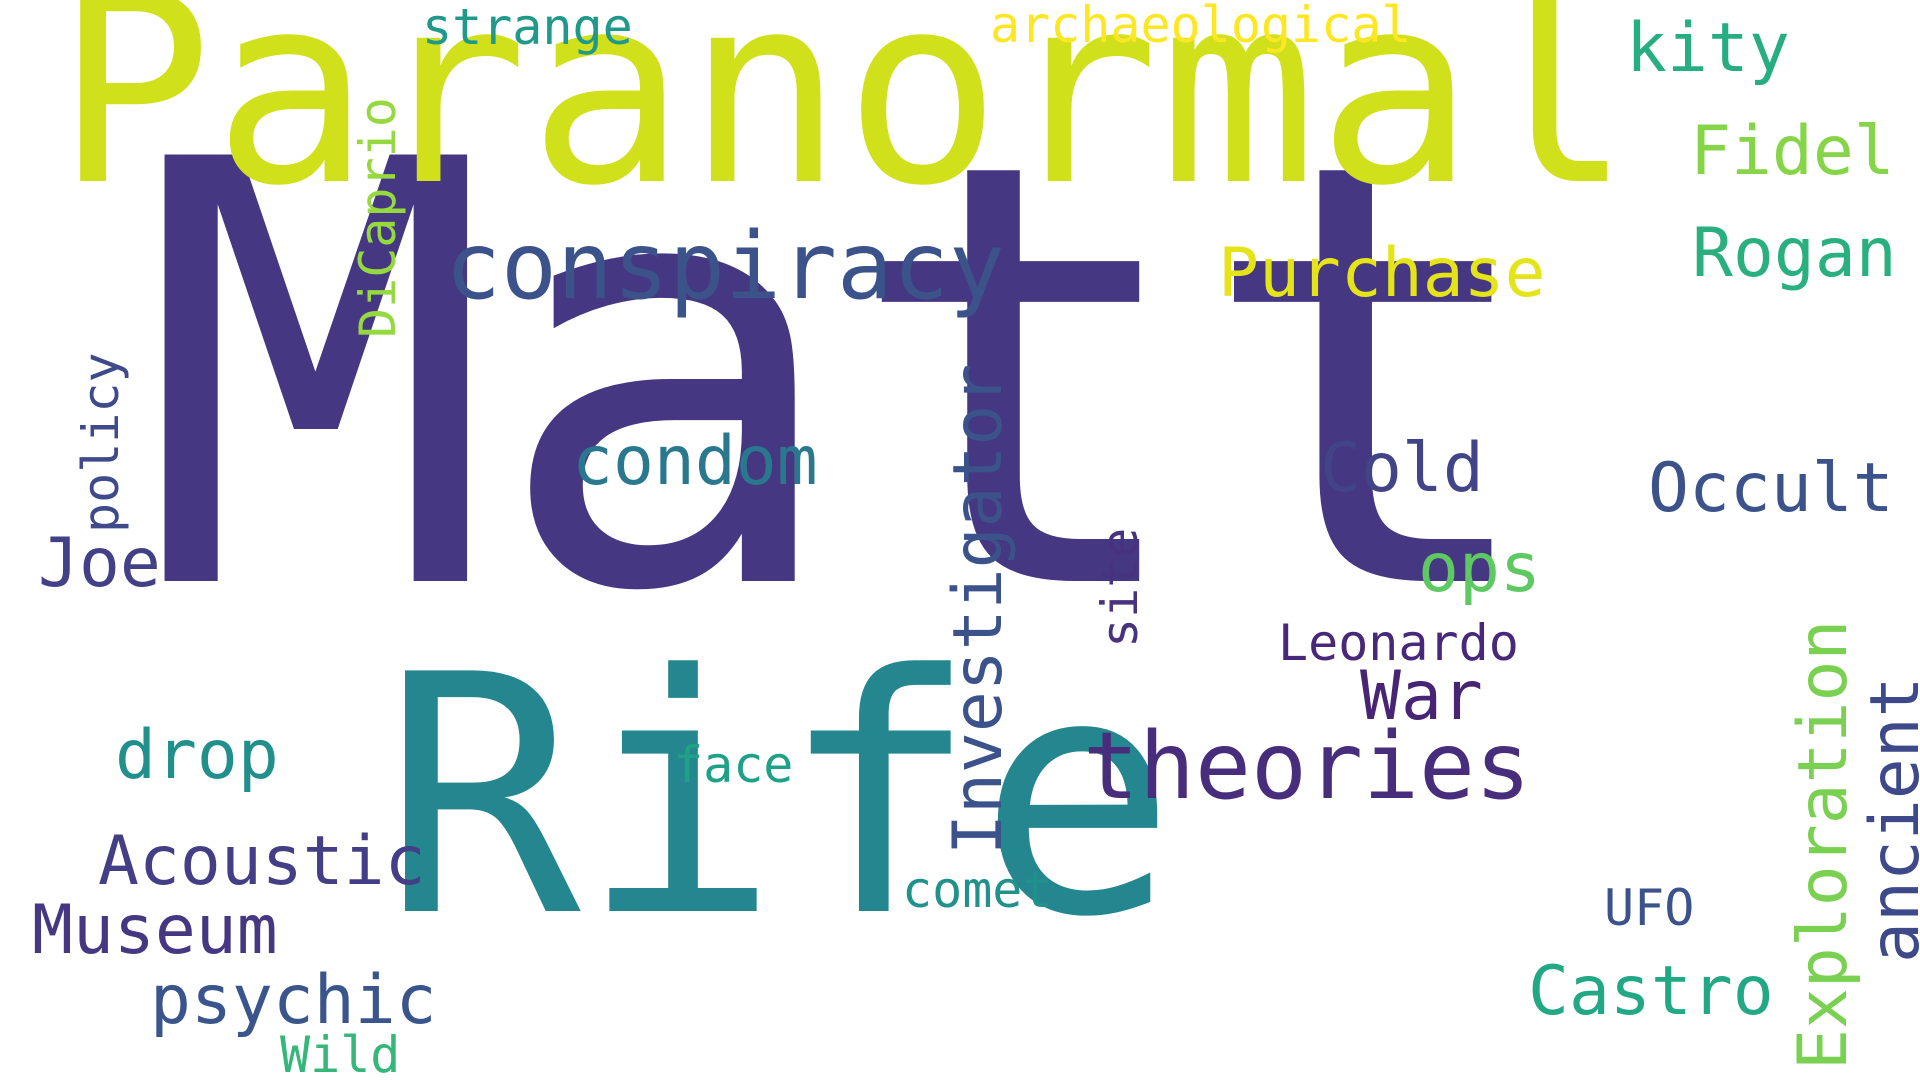 This screenshot has width=1920, height=1080. Describe the element at coordinates (779, 797) in the screenshot. I see `word-rife: Rife` at that location.